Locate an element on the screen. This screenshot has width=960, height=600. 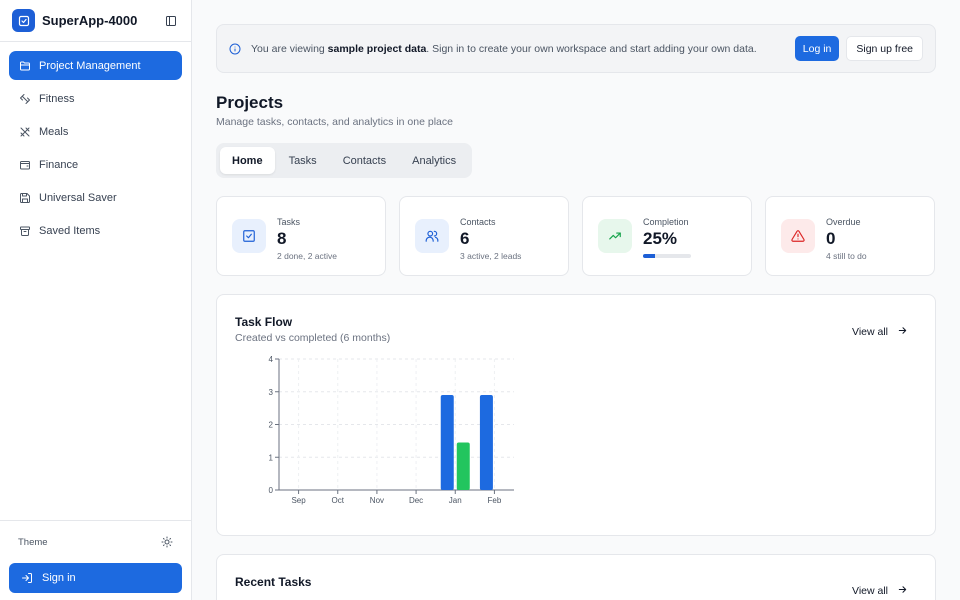
sidebar-item-saved-items: Saved Items is located at coordinates (95, 230).